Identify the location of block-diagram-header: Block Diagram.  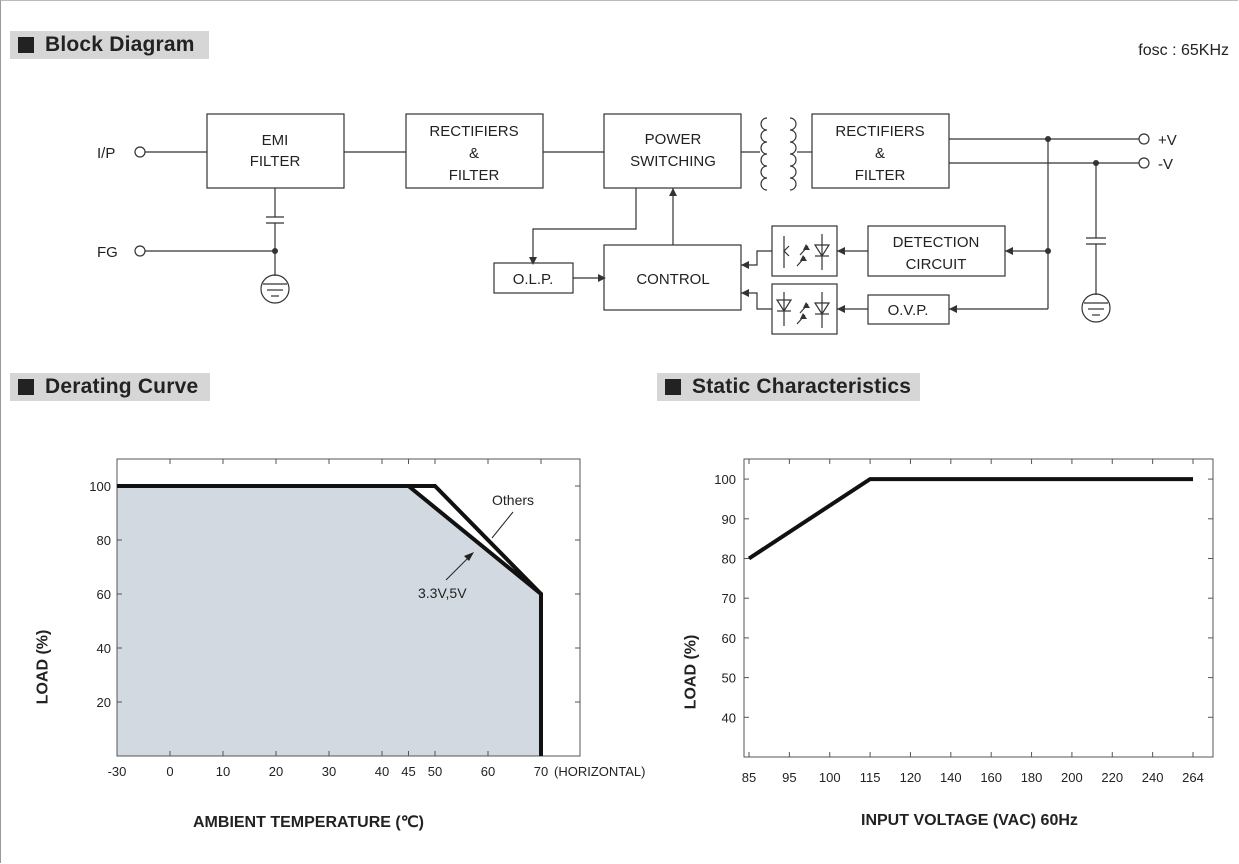
(109, 45).